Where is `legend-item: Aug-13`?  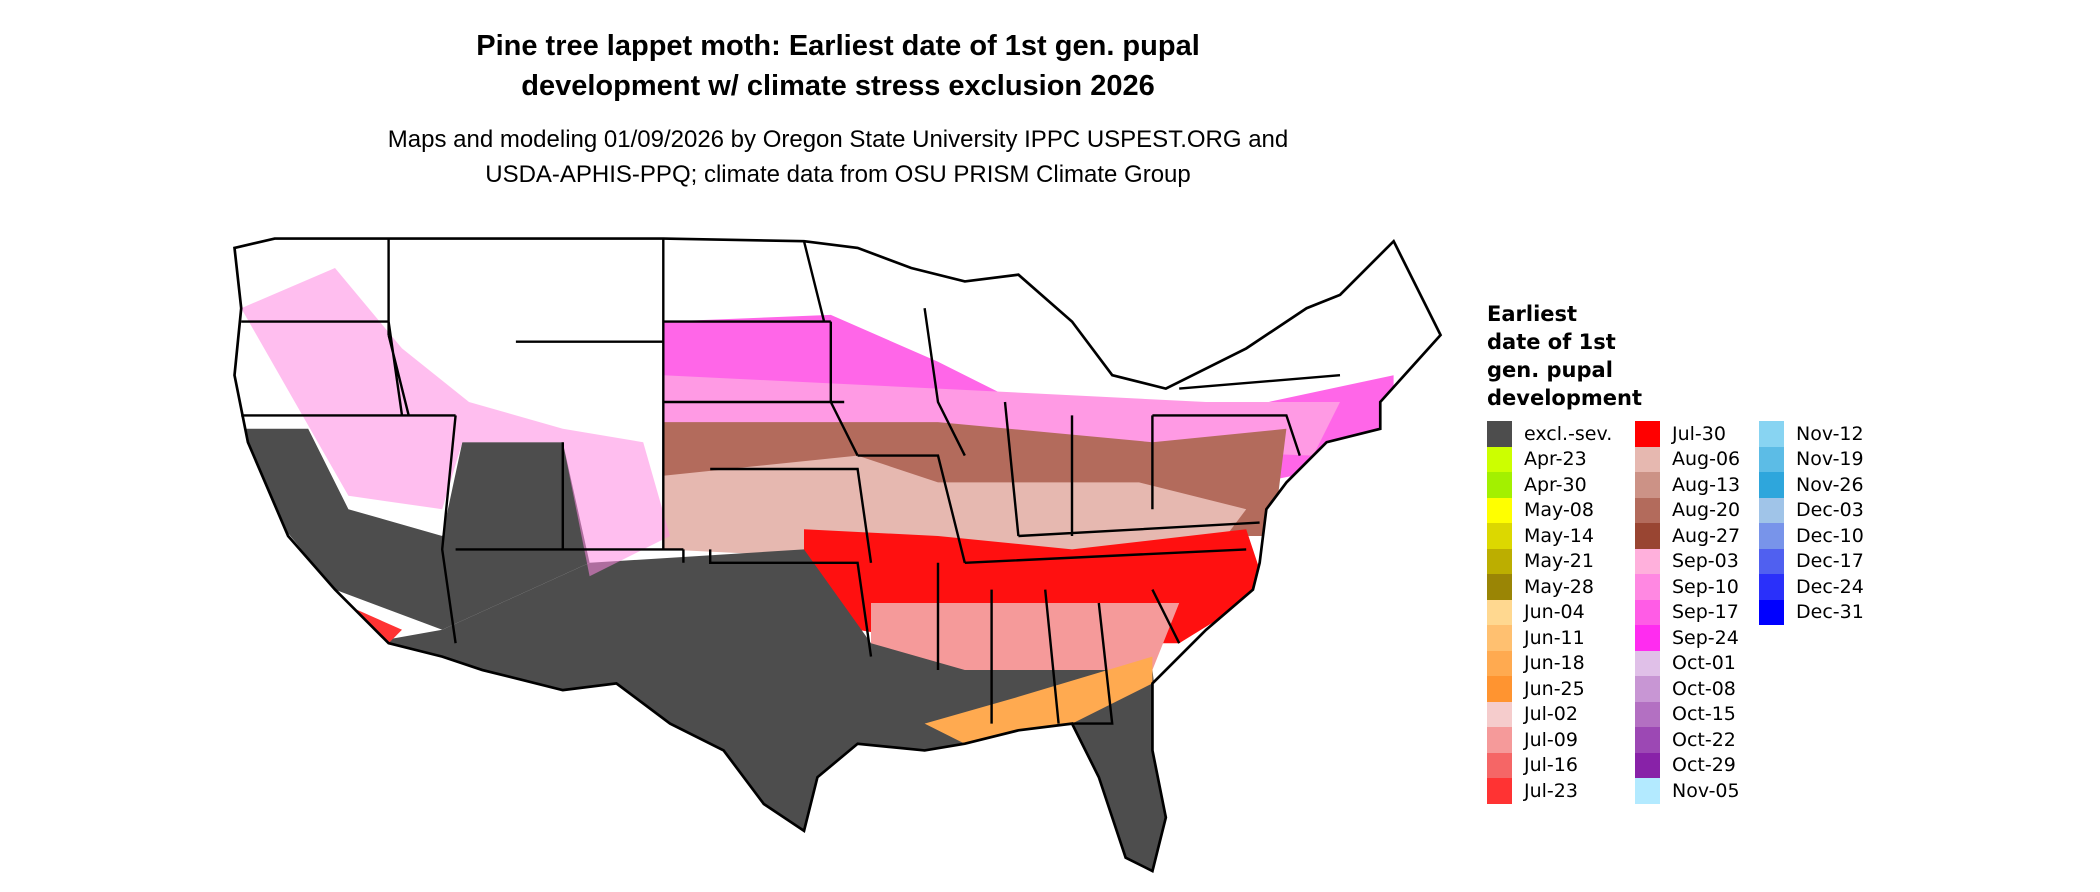 legend-item: Aug-13 is located at coordinates (1687, 485).